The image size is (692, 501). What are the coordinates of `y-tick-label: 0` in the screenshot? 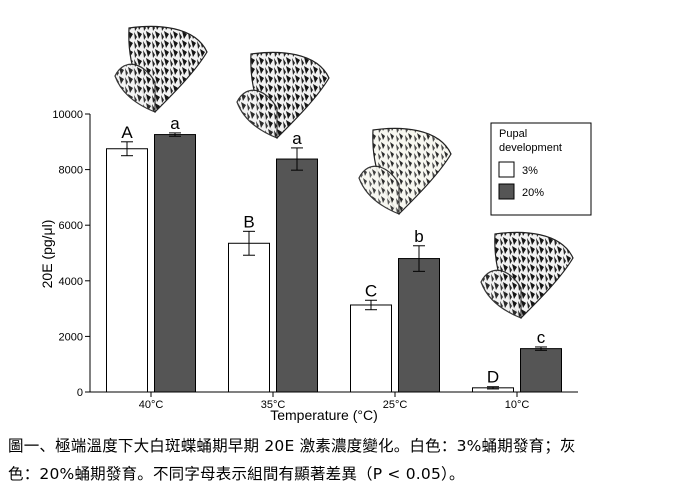 It's located at (80, 393).